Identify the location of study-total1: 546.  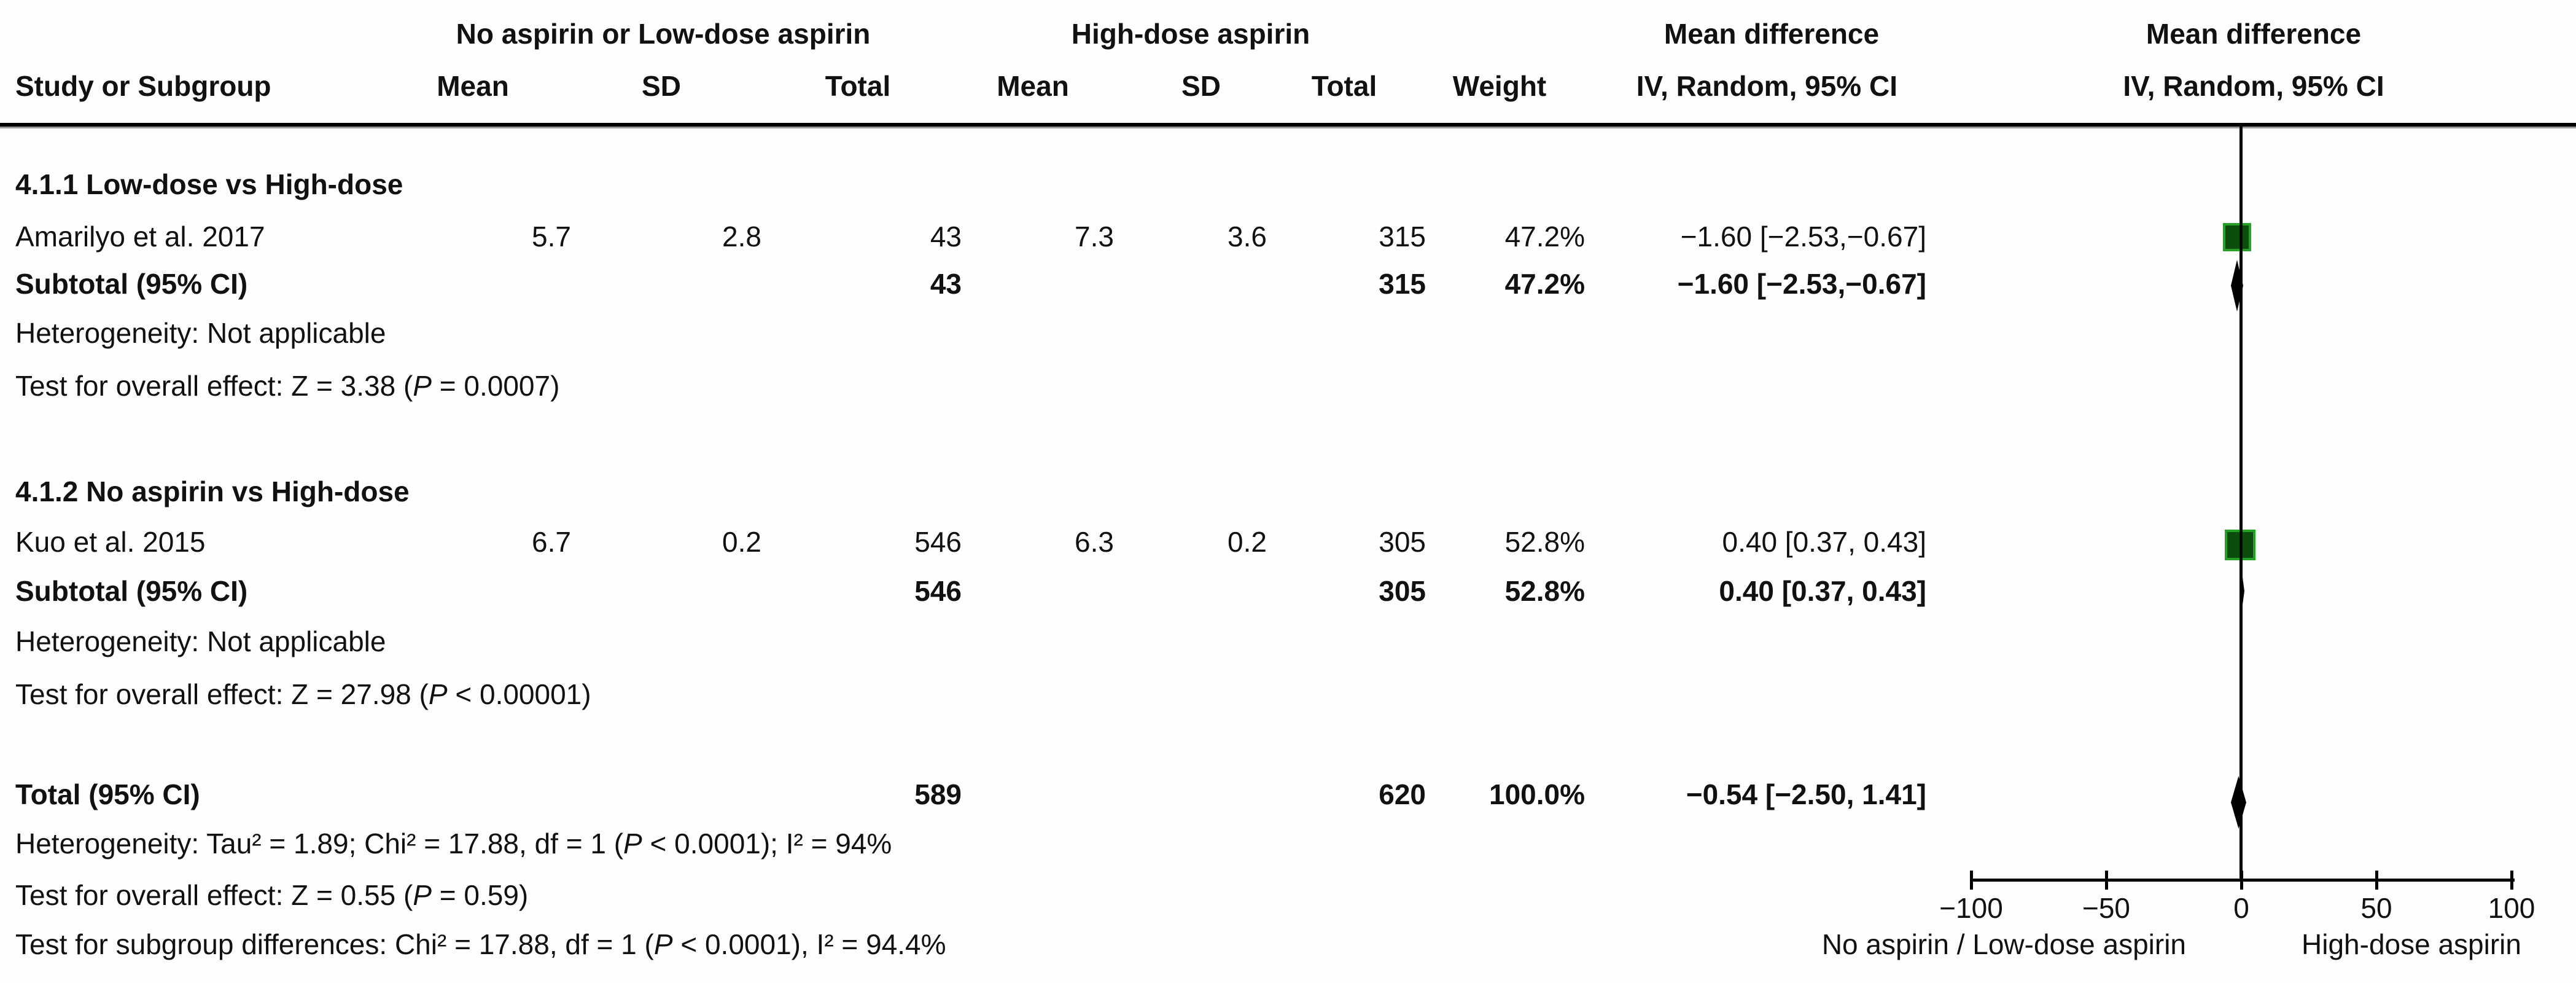
(938, 542).